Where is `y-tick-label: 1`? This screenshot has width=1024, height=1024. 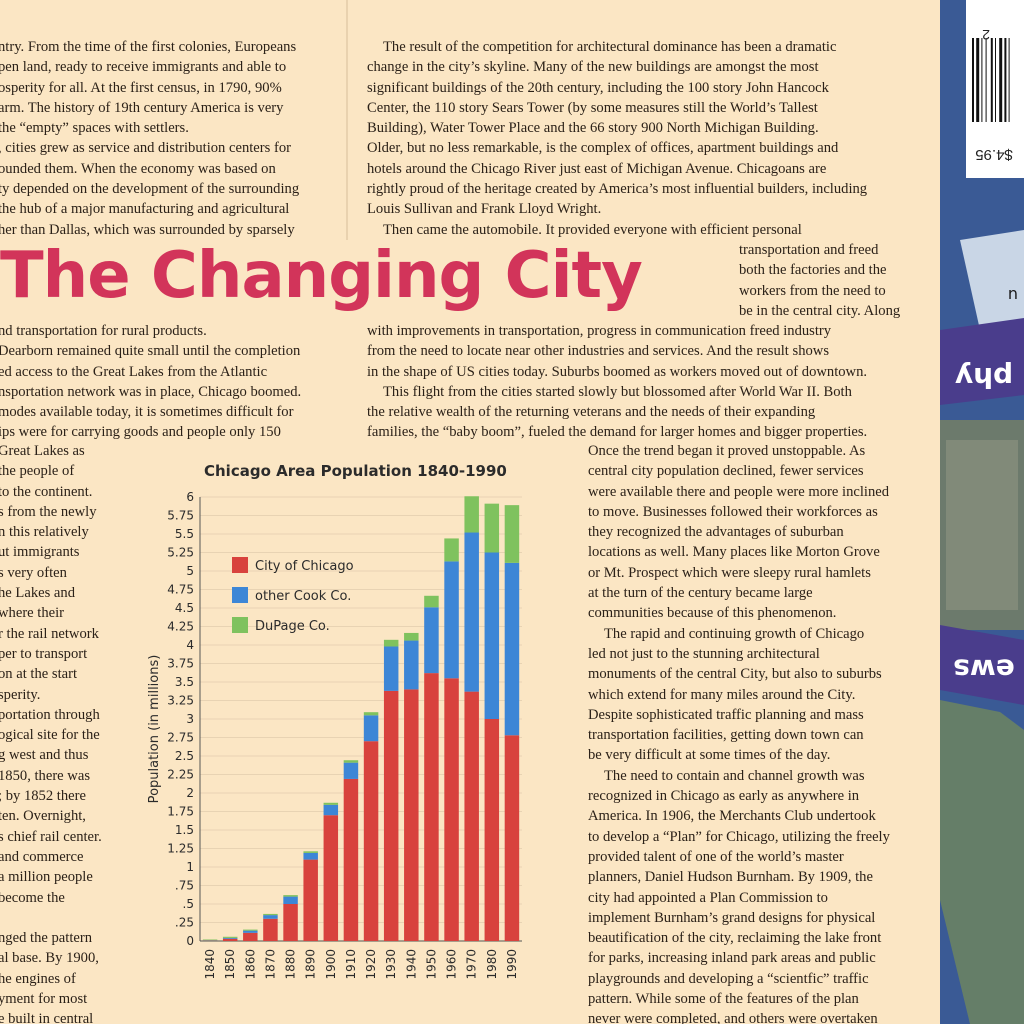 y-tick-label: 1 is located at coordinates (190, 867).